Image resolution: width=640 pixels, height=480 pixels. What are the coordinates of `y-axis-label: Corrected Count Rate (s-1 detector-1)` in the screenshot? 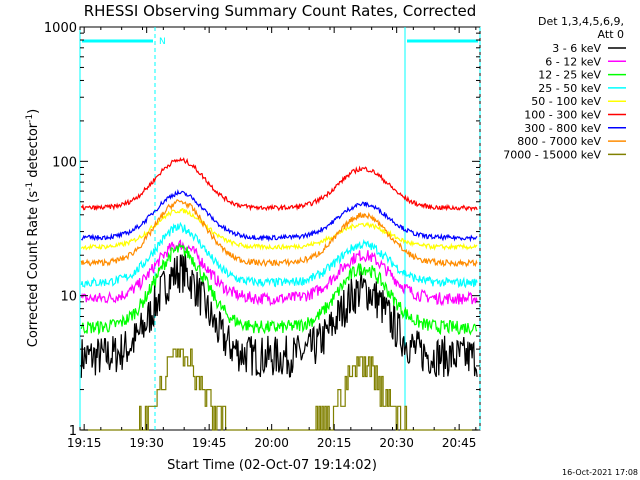 It's located at (33, 228).